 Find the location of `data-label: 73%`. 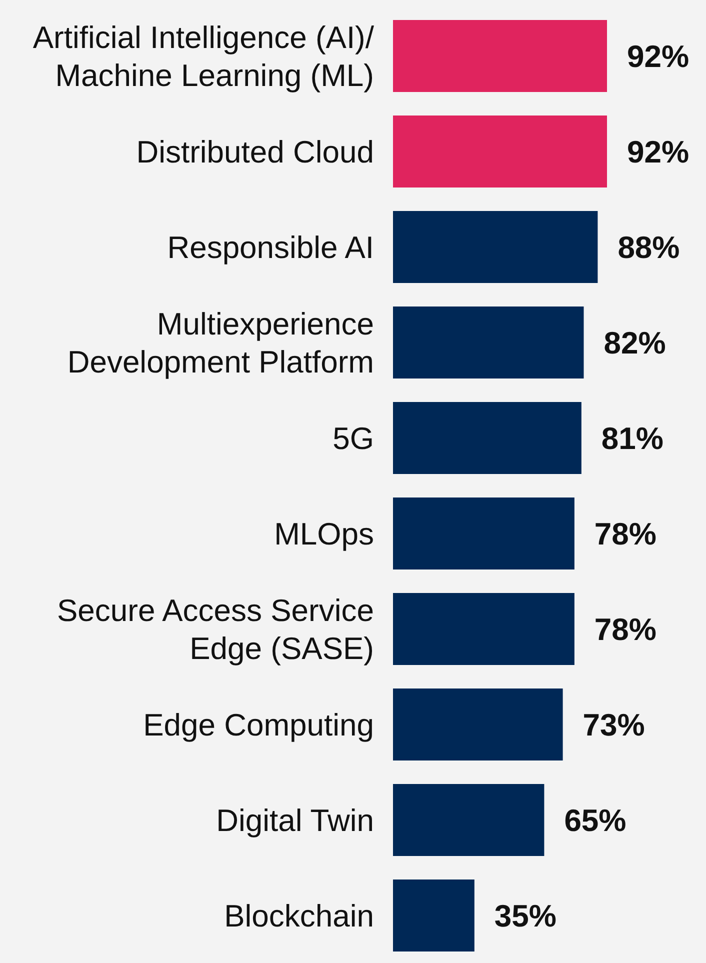

data-label: 73% is located at coordinates (613, 725).